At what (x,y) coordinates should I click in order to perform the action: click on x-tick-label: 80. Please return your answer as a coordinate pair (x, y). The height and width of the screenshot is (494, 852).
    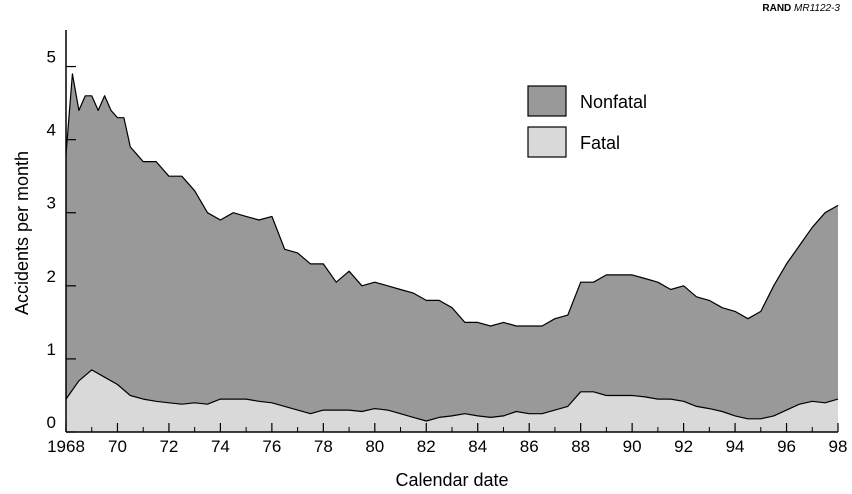
    Looking at the image, I should click on (374, 446).